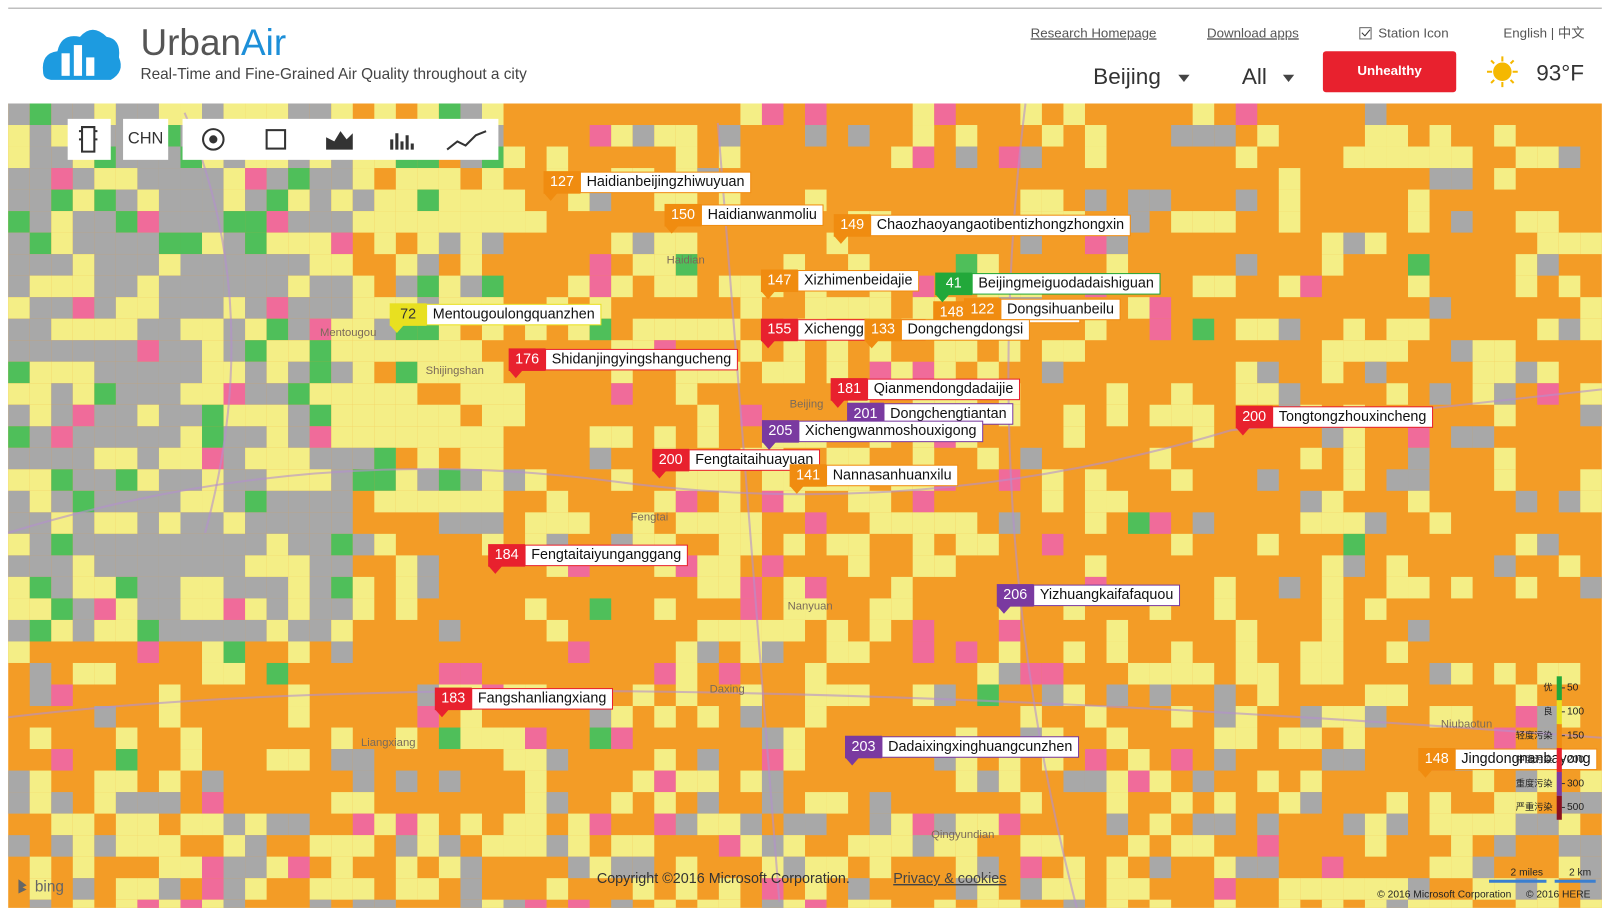 The height and width of the screenshot is (912, 1608). What do you see at coordinates (1107, 595) in the screenshot?
I see `station-label-box` at bounding box center [1107, 595].